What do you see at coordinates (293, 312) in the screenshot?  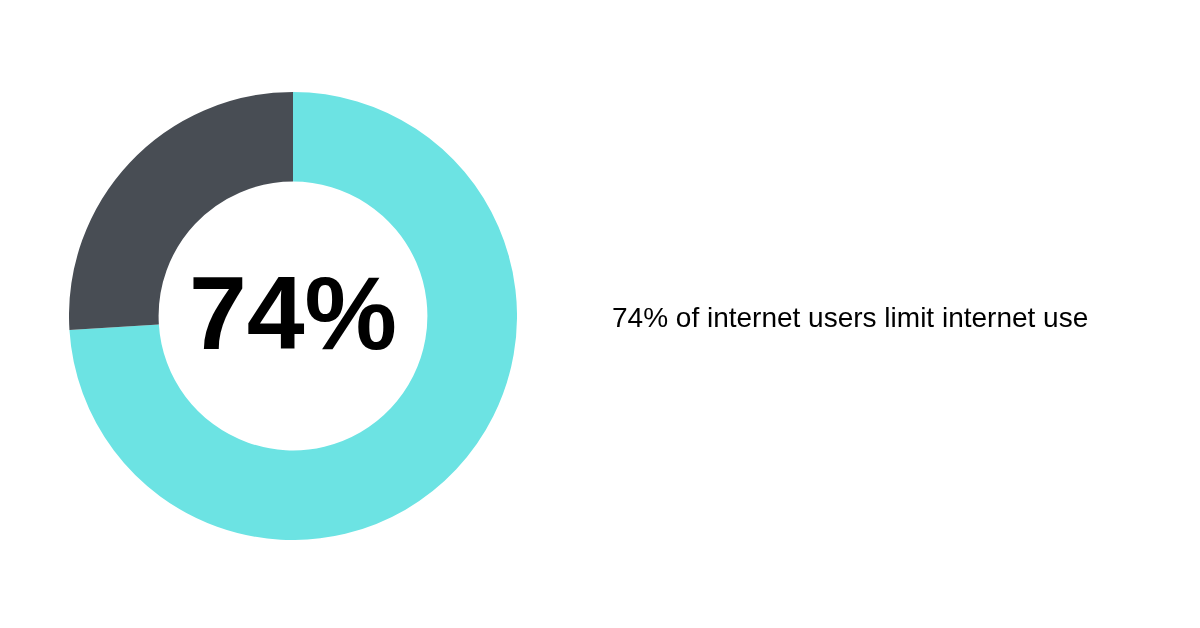 I see `data-label: 74%` at bounding box center [293, 312].